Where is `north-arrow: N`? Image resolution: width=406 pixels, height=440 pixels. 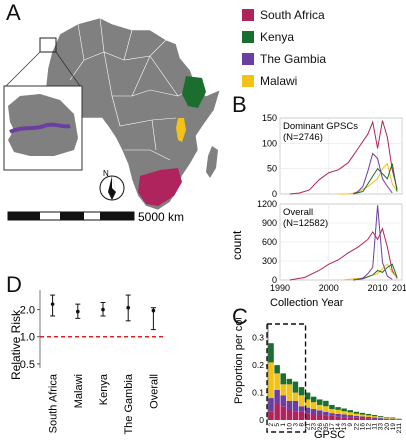 north-arrow: N is located at coordinates (112, 185).